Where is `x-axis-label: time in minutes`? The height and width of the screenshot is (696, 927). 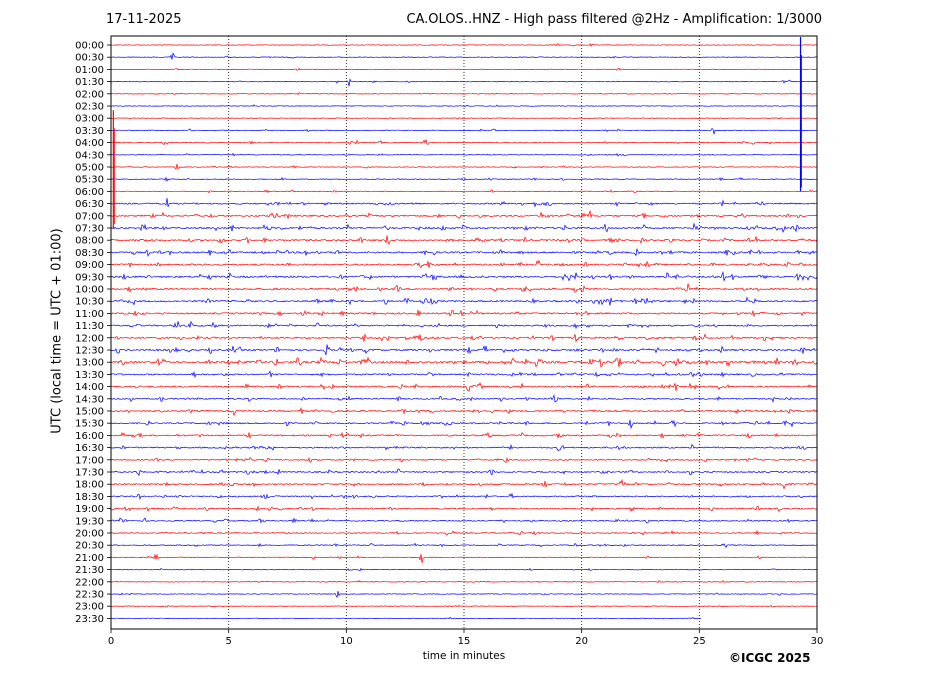
x-axis-label: time in minutes is located at coordinates (464, 656).